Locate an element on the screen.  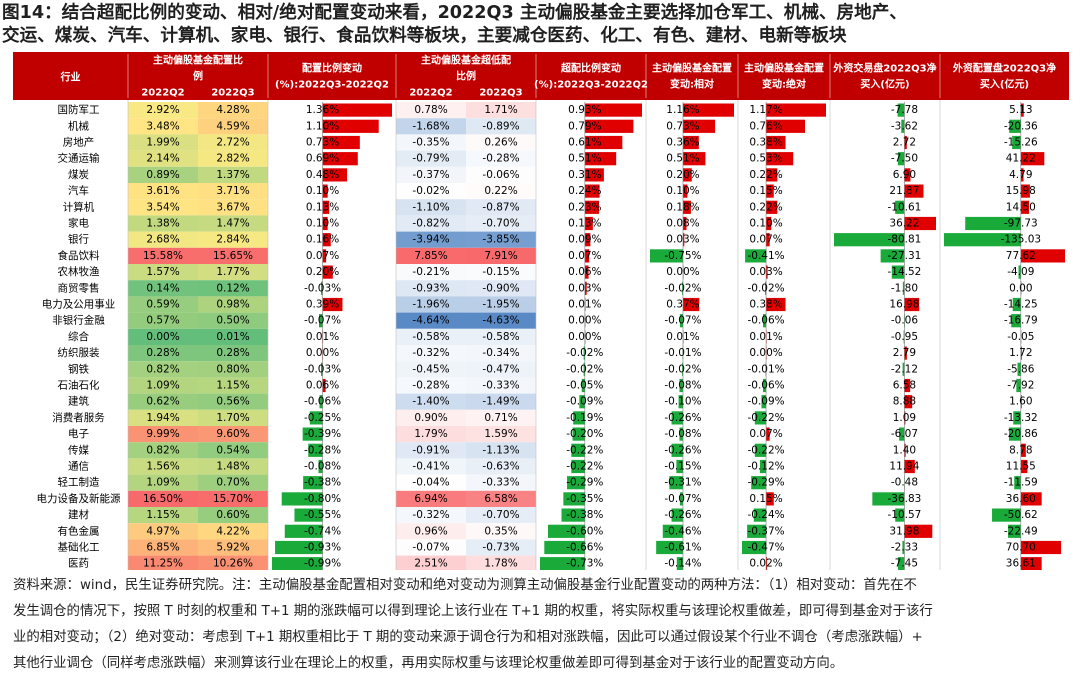
foreign-allocation-label: 41.22 is located at coordinates (1021, 159).